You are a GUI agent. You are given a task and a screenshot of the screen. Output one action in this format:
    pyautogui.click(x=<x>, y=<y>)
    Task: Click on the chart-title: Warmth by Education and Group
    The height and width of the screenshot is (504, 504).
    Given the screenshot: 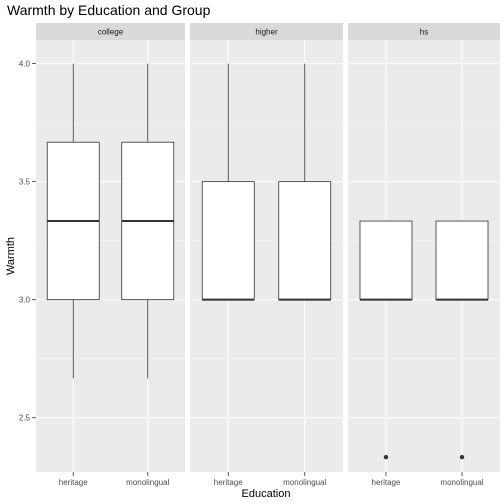 What is the action you would take?
    pyautogui.click(x=109, y=10)
    